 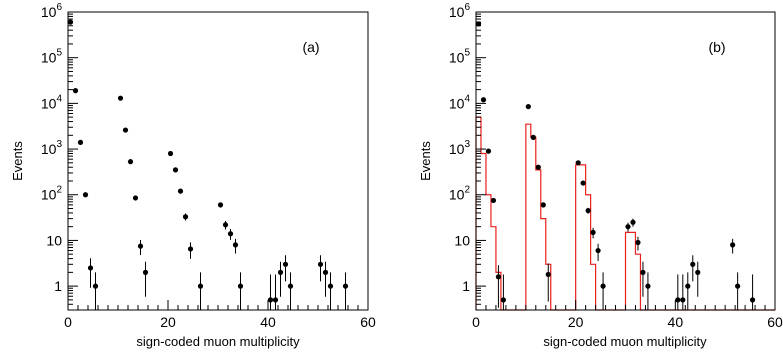 I want to click on panel-a-label: (a), so click(x=310, y=47).